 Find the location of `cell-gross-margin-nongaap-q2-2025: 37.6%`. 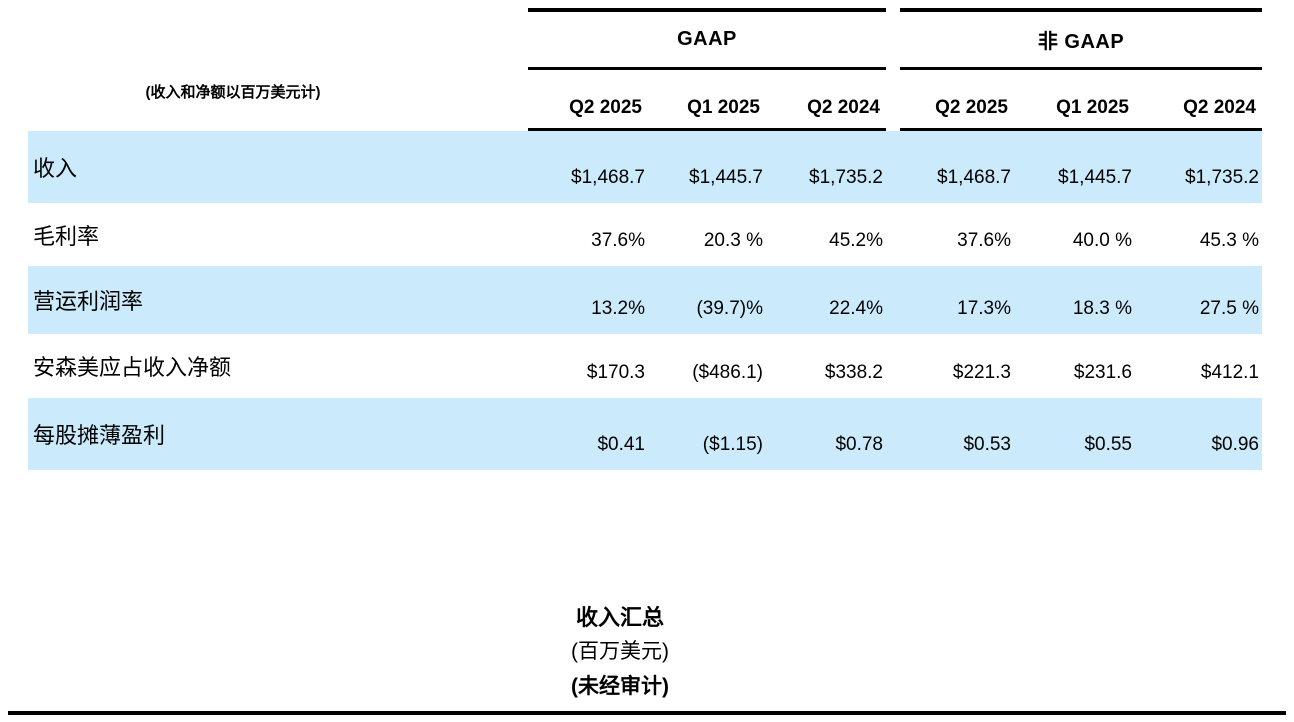

cell-gross-margin-nongaap-q2-2025: 37.6% is located at coordinates (984, 240).